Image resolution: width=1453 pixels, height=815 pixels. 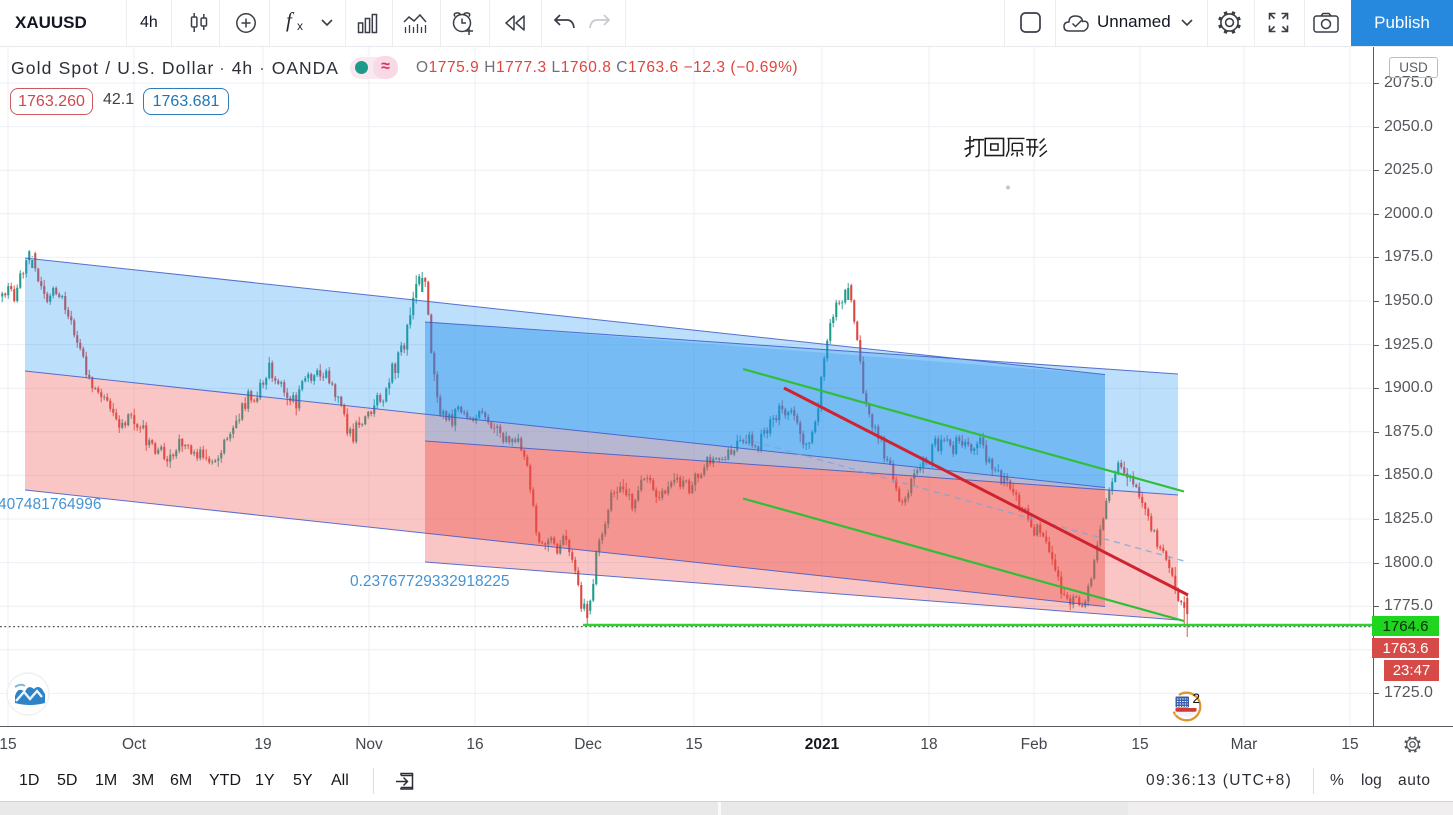 I want to click on svg-text: 2, so click(x=1197, y=698).